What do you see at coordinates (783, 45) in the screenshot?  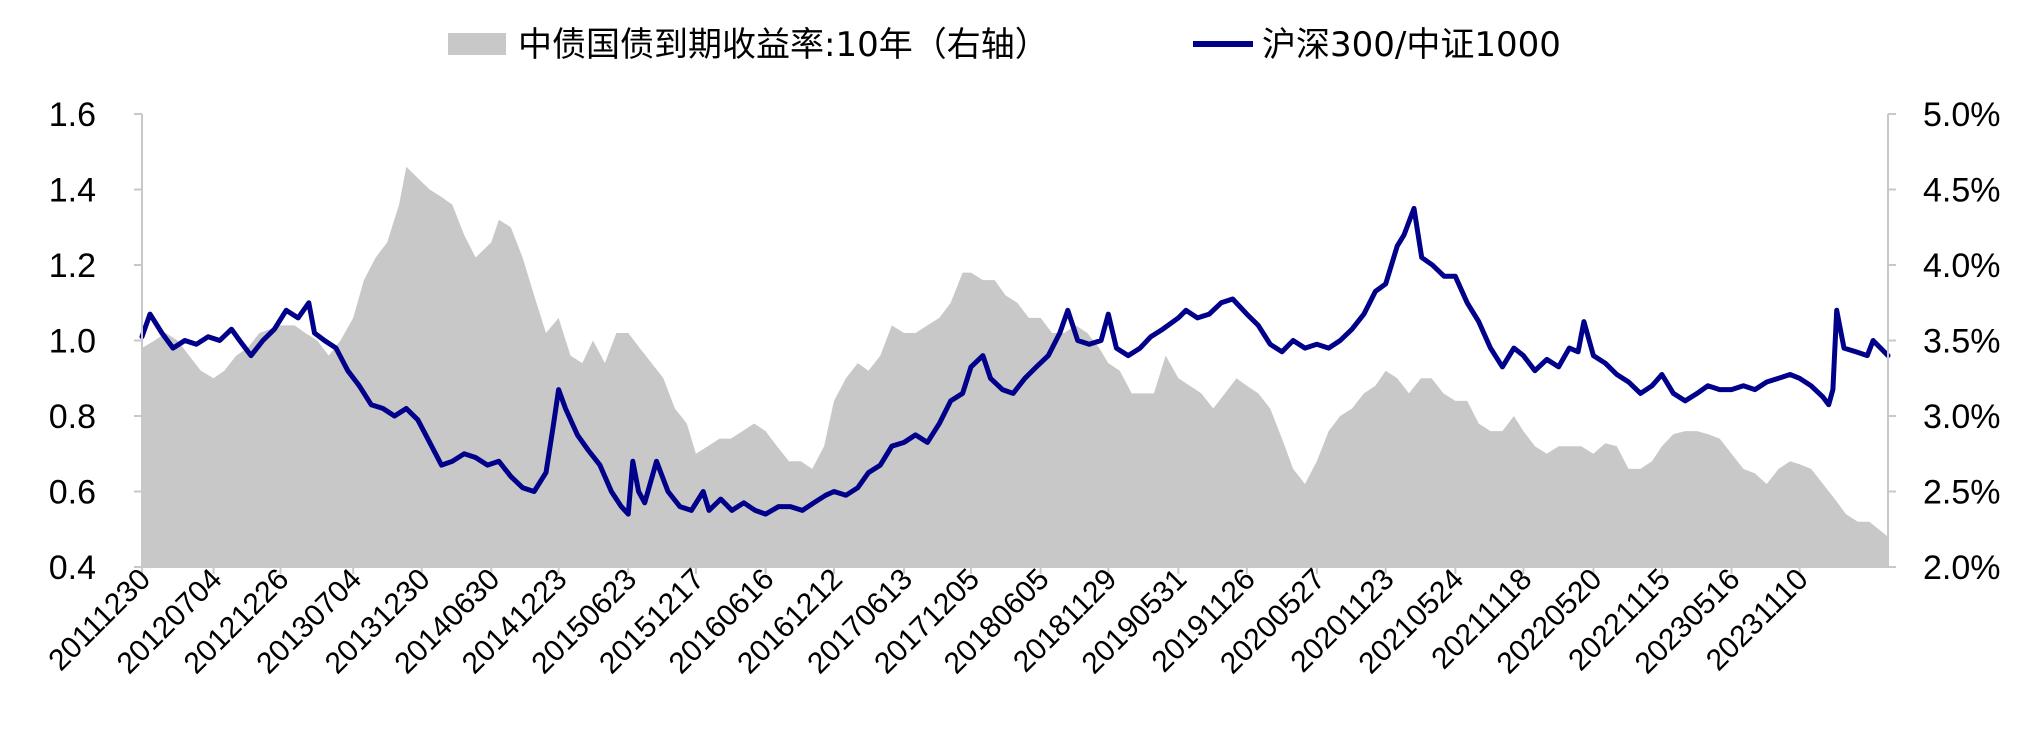 I see `legend-label-area: 中债国债到期收益率:10年（右轴）` at bounding box center [783, 45].